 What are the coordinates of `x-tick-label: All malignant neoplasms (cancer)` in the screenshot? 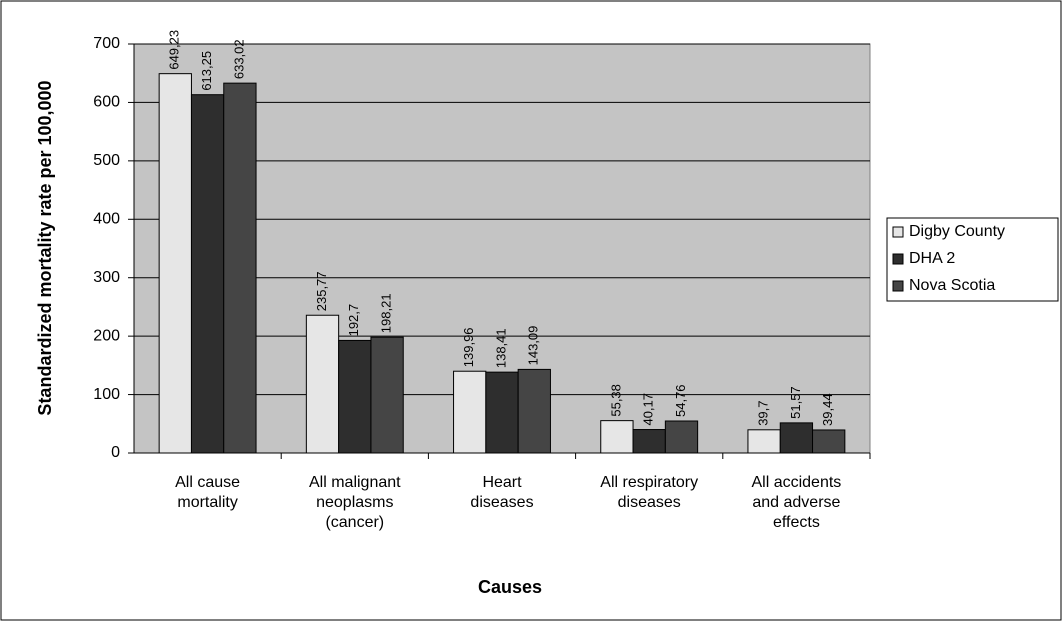 It's located at (354, 502).